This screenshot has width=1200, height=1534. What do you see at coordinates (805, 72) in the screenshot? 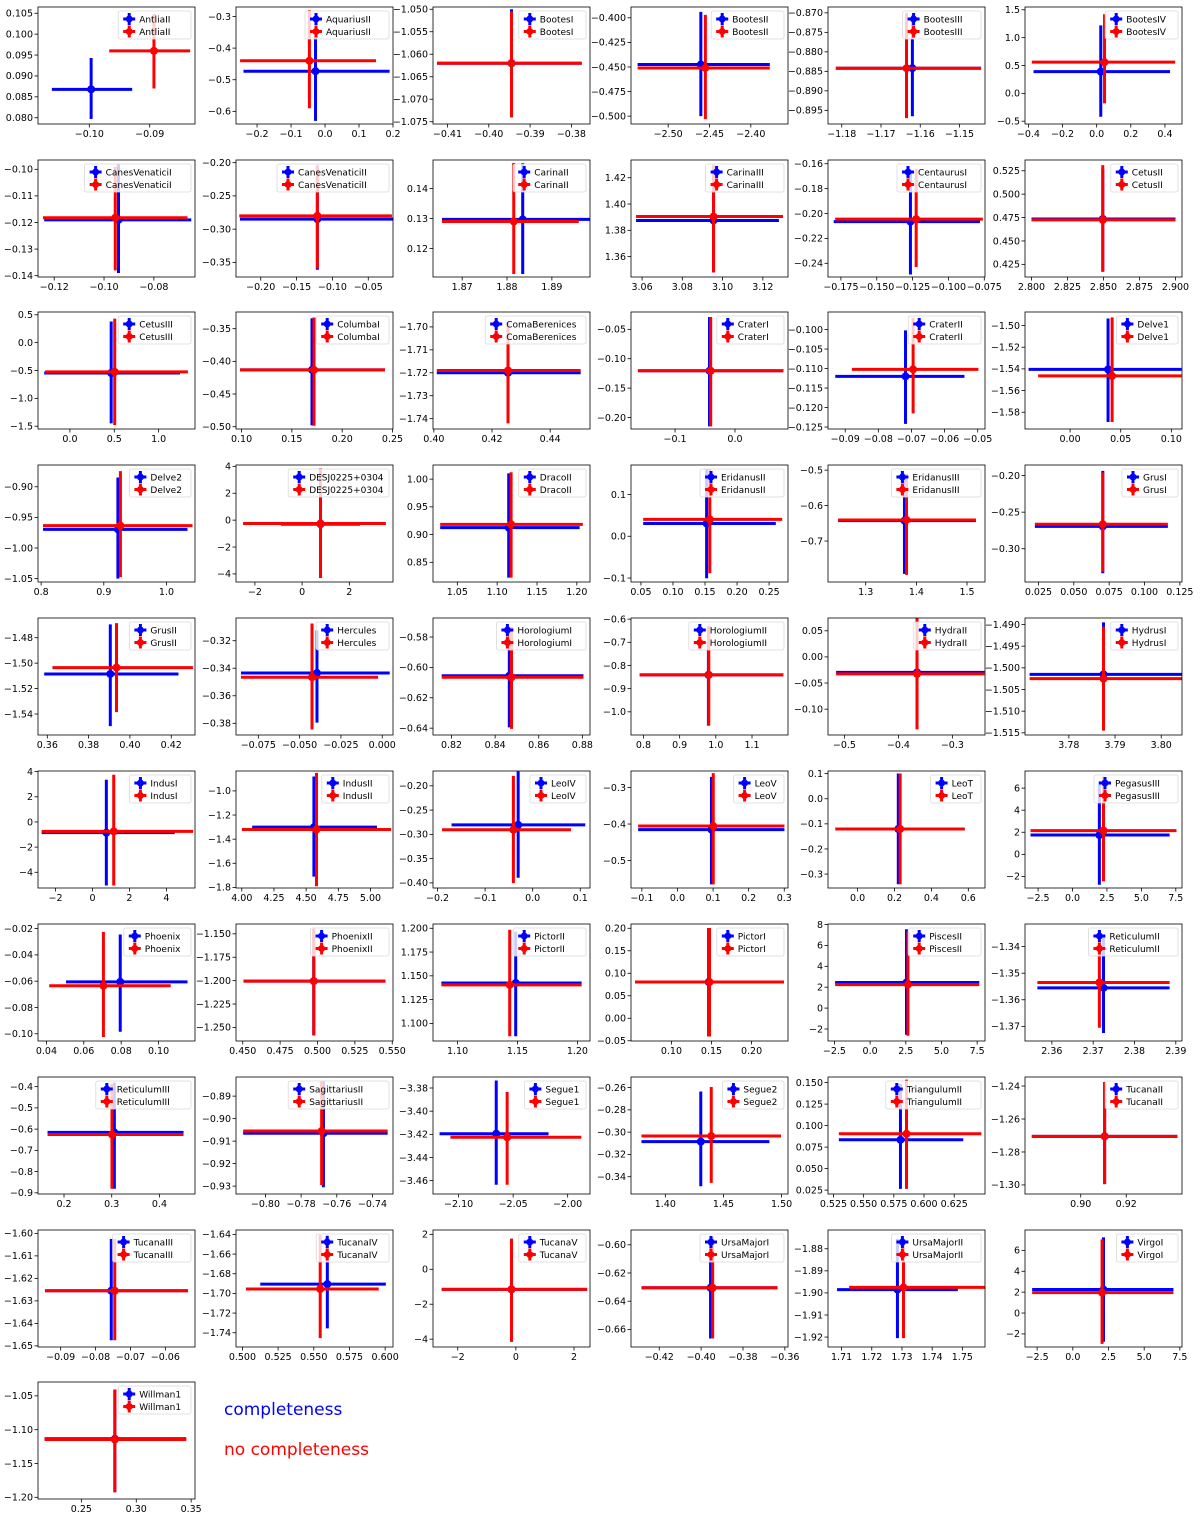
I see `y-tick-label: −0.885` at bounding box center [805, 72].